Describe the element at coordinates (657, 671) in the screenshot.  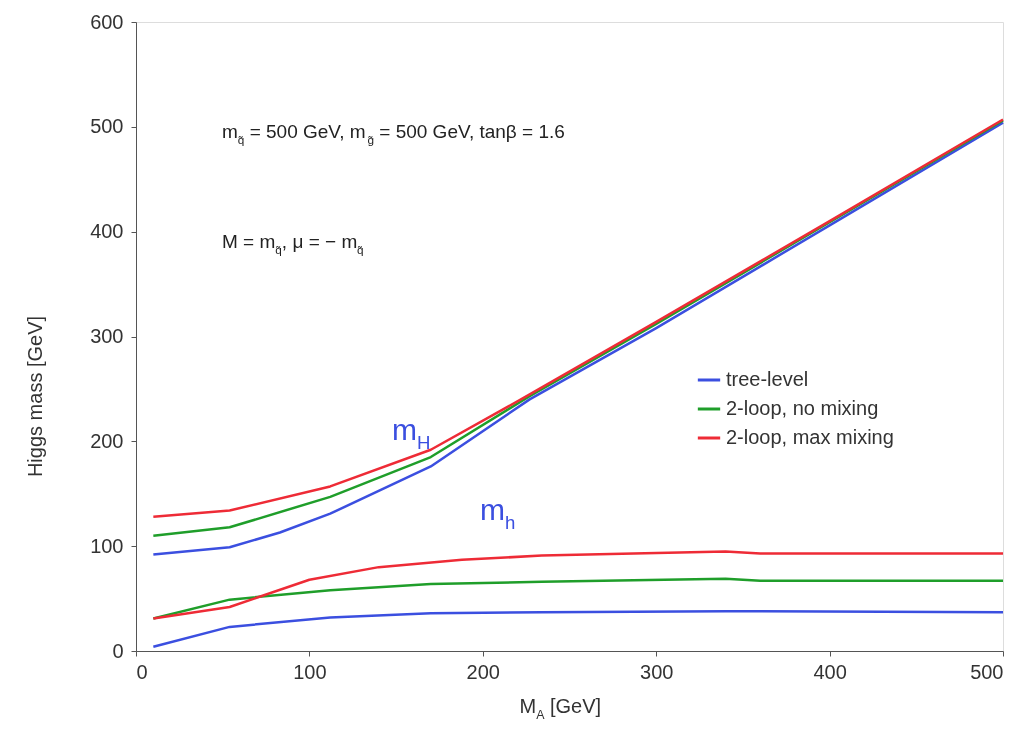
I see `x-tick-label: 300` at that location.